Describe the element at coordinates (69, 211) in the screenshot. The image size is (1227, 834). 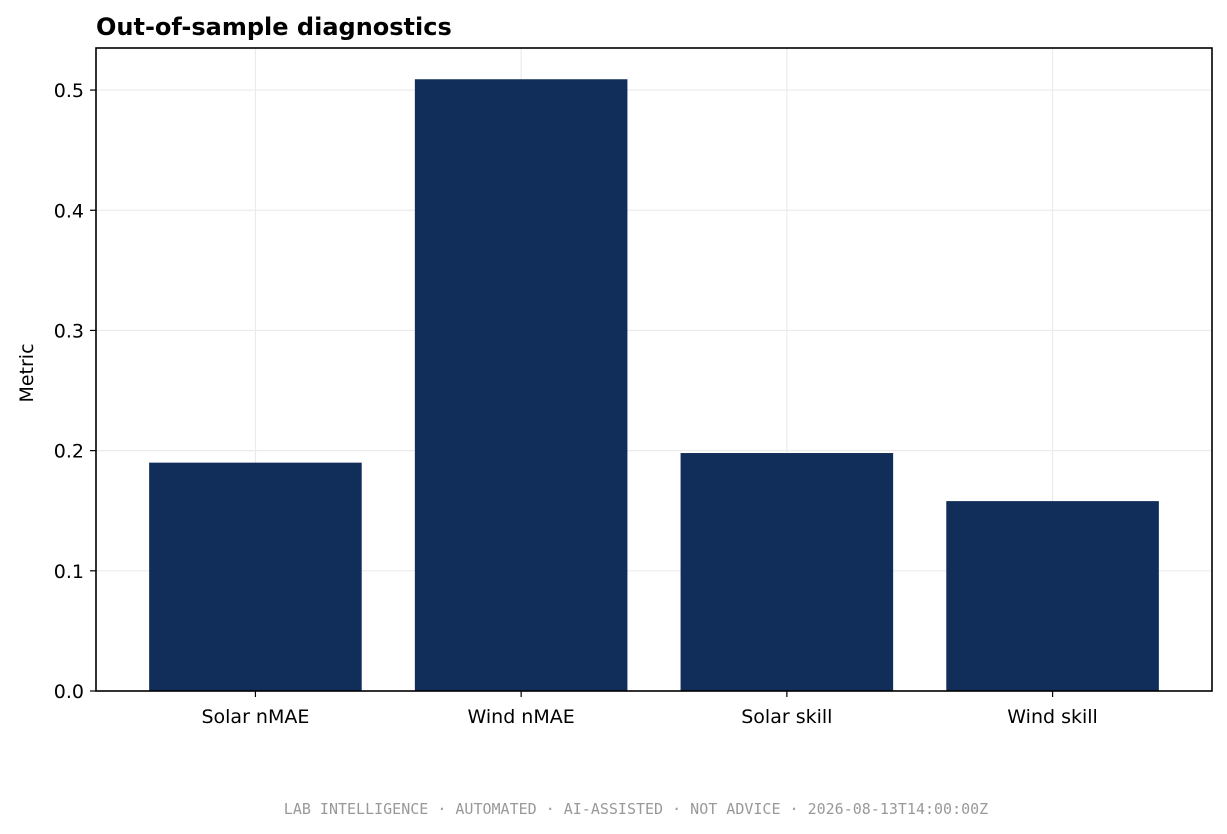
I see `y-tick-label: 0.4` at that location.